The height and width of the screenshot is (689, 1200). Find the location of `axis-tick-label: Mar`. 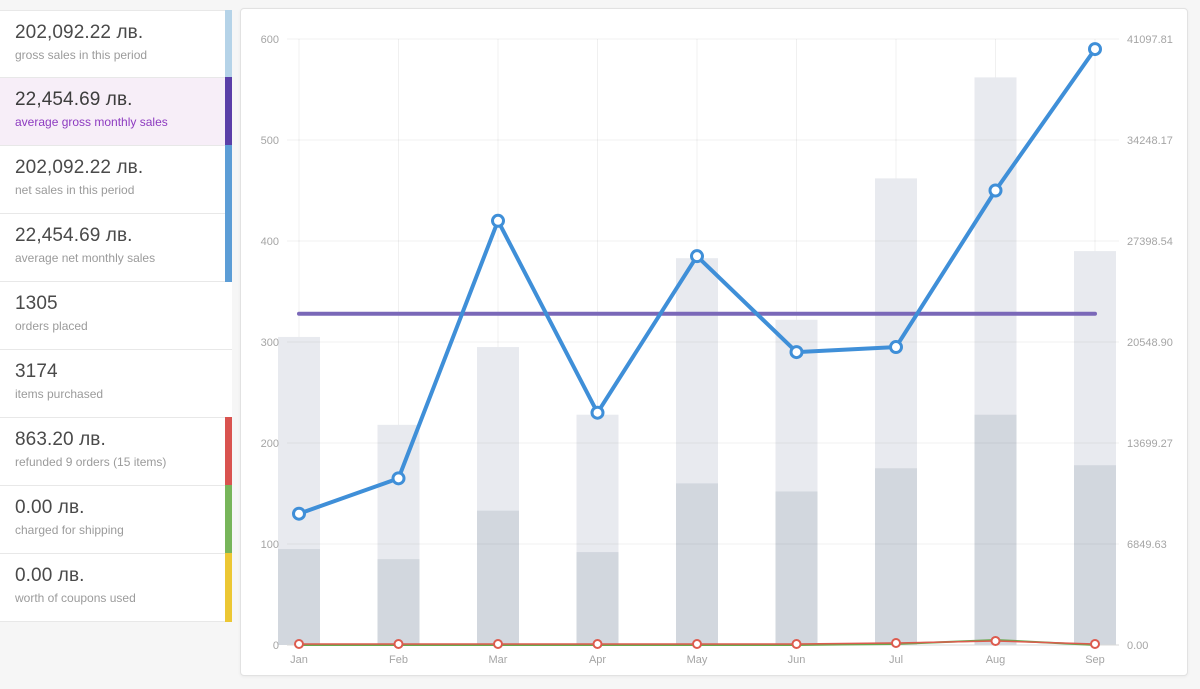

axis-tick-label: Mar is located at coordinates (498, 660).